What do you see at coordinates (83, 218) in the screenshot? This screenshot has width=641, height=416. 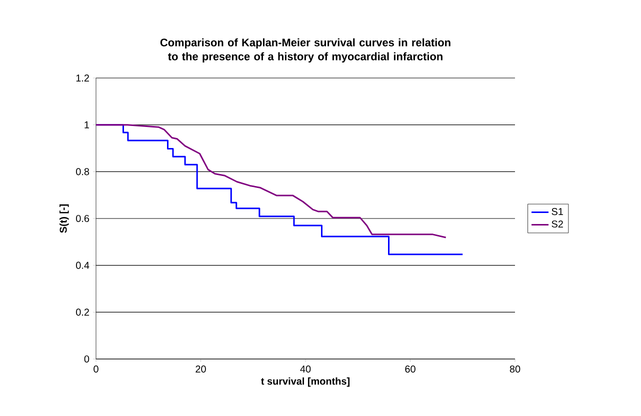 I see `y-tick-label: 0.6` at bounding box center [83, 218].